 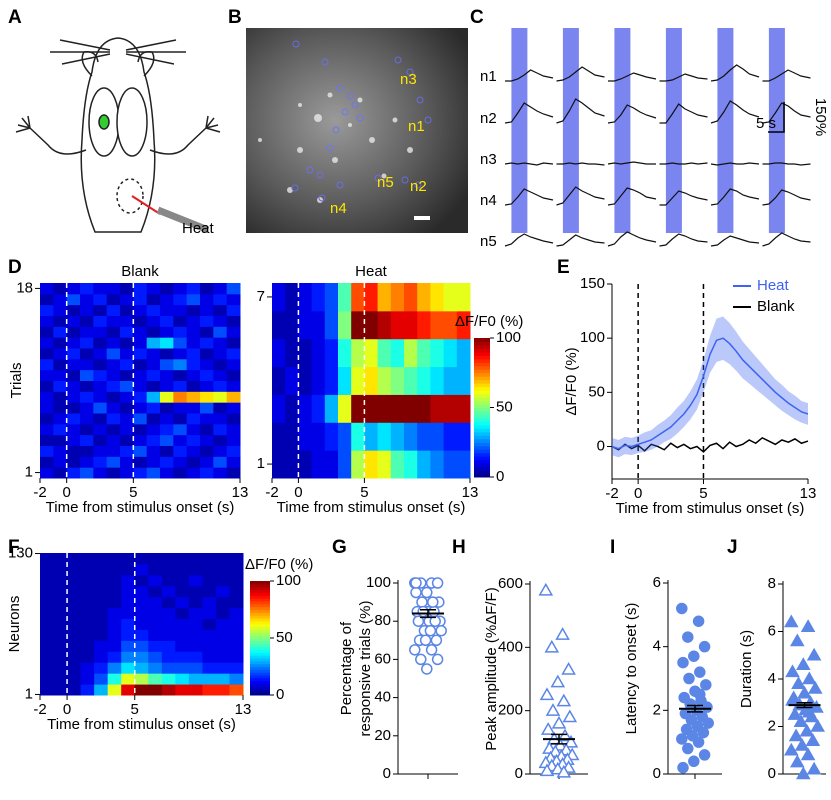 I want to click on cell-body, so click(x=290, y=190).